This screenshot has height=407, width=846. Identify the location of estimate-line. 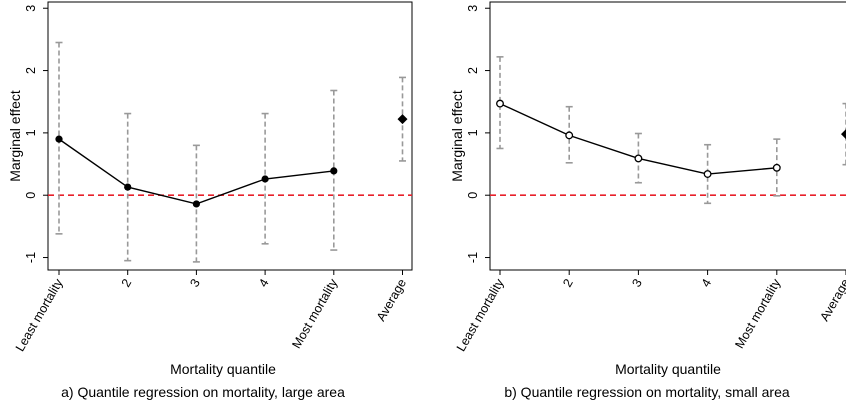
(638, 138).